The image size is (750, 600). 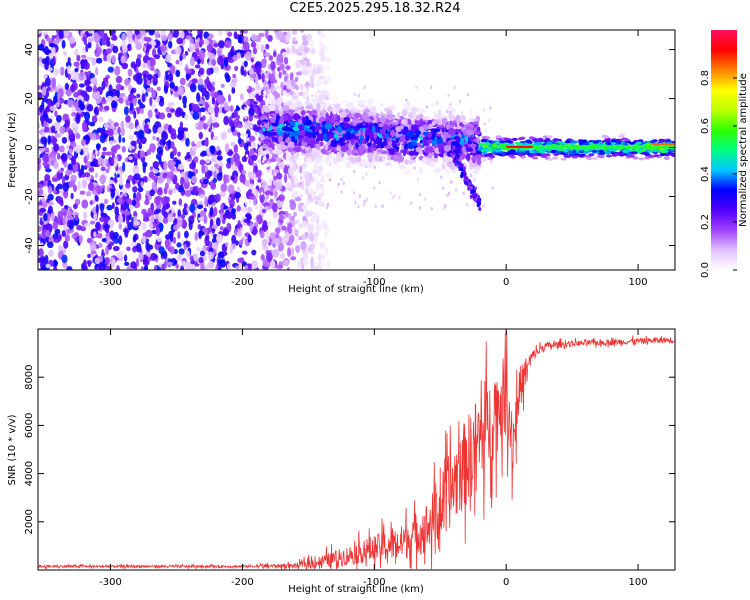 I want to click on spectrogram-ylabel: Frequency (Hz), so click(x=12, y=150).